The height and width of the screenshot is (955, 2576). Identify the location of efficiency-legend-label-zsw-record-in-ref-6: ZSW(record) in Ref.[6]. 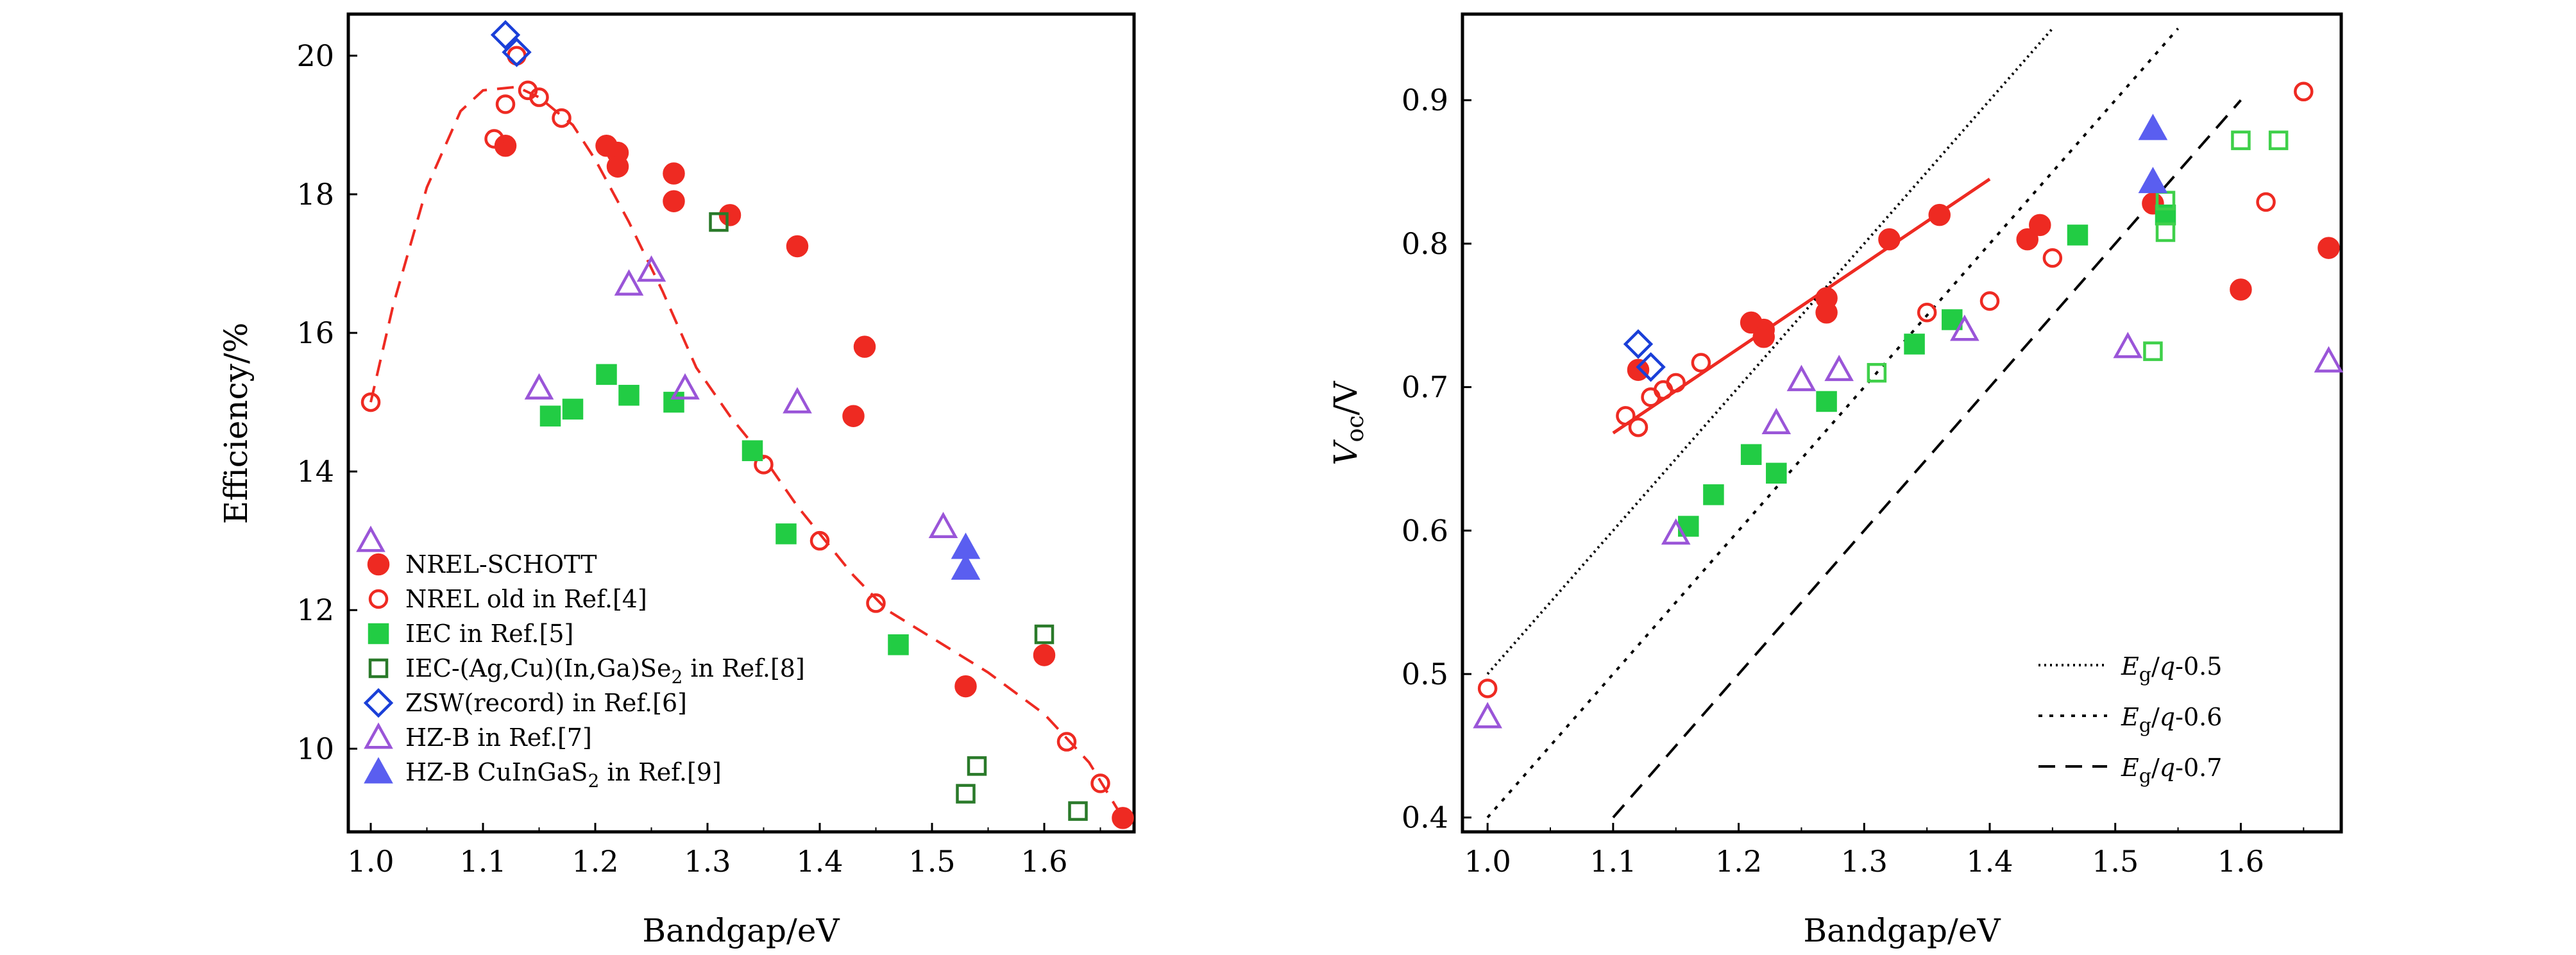
(546, 703).